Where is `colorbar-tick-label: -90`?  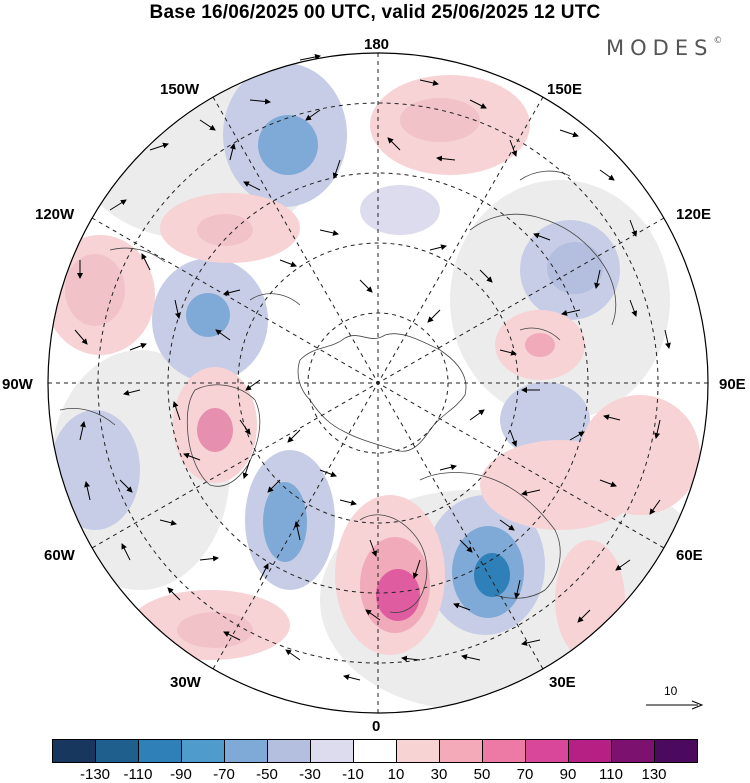 colorbar-tick-label: -90 is located at coordinates (181, 774).